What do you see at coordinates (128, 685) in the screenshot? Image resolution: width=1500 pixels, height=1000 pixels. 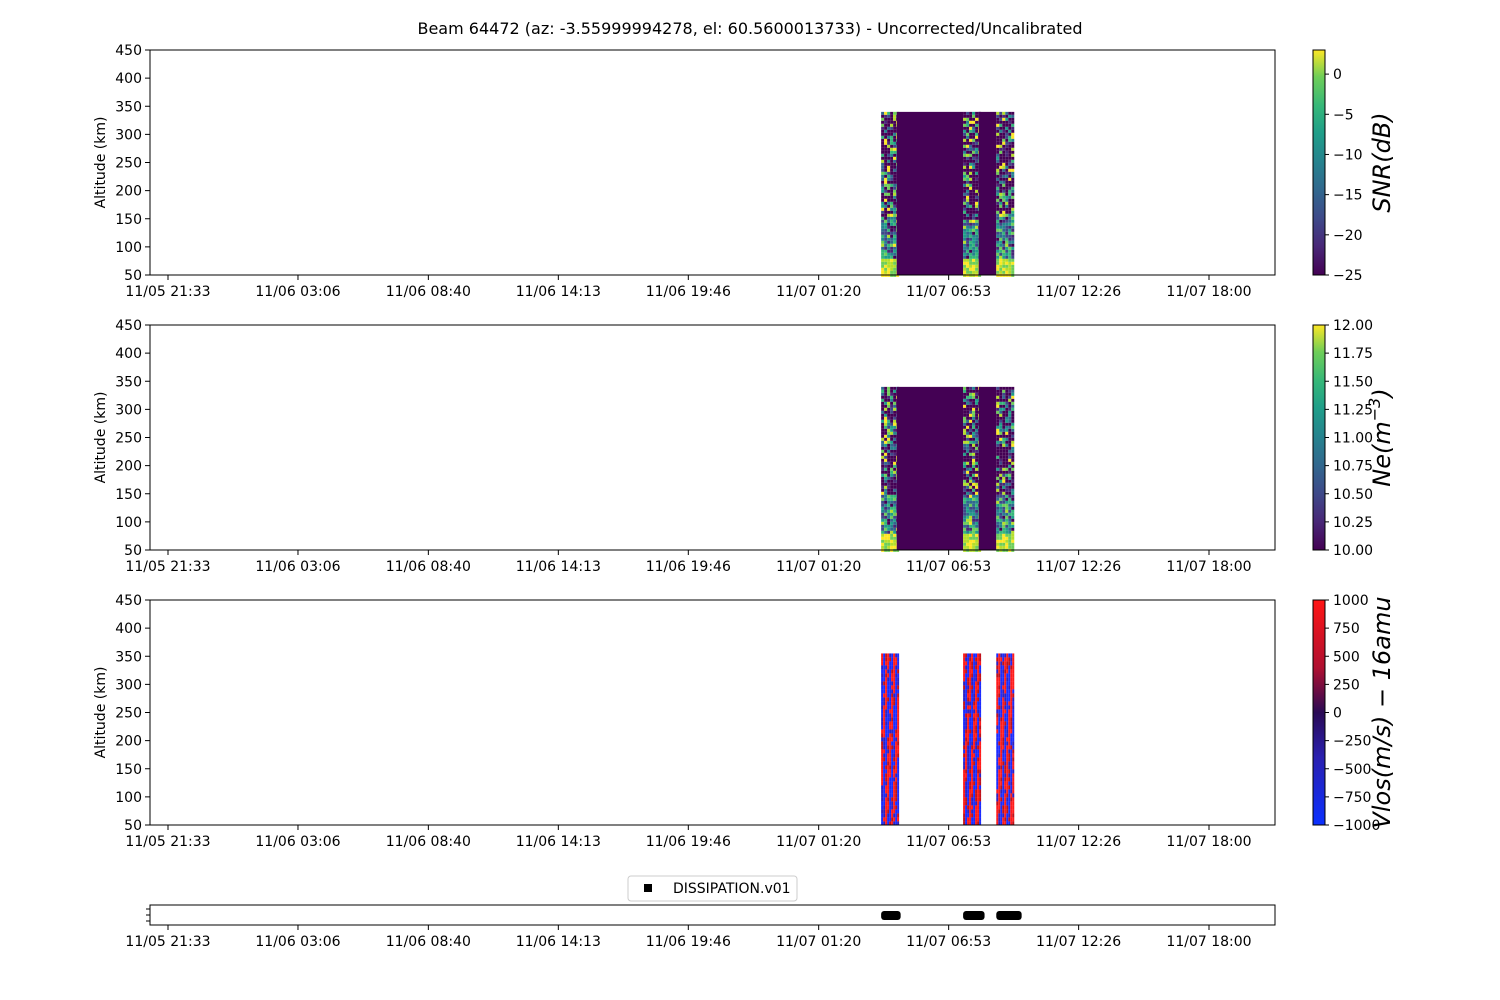 I see `y-tick-label: 300` at bounding box center [128, 685].